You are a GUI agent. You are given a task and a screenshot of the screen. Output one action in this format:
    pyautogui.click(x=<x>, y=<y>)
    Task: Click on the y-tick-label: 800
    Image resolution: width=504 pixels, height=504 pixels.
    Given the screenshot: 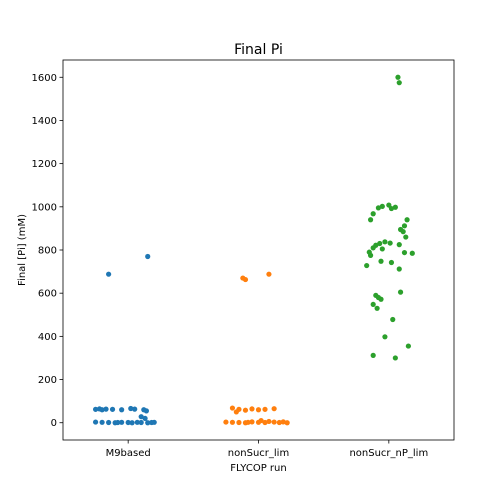 What is the action you would take?
    pyautogui.click(x=47, y=251)
    